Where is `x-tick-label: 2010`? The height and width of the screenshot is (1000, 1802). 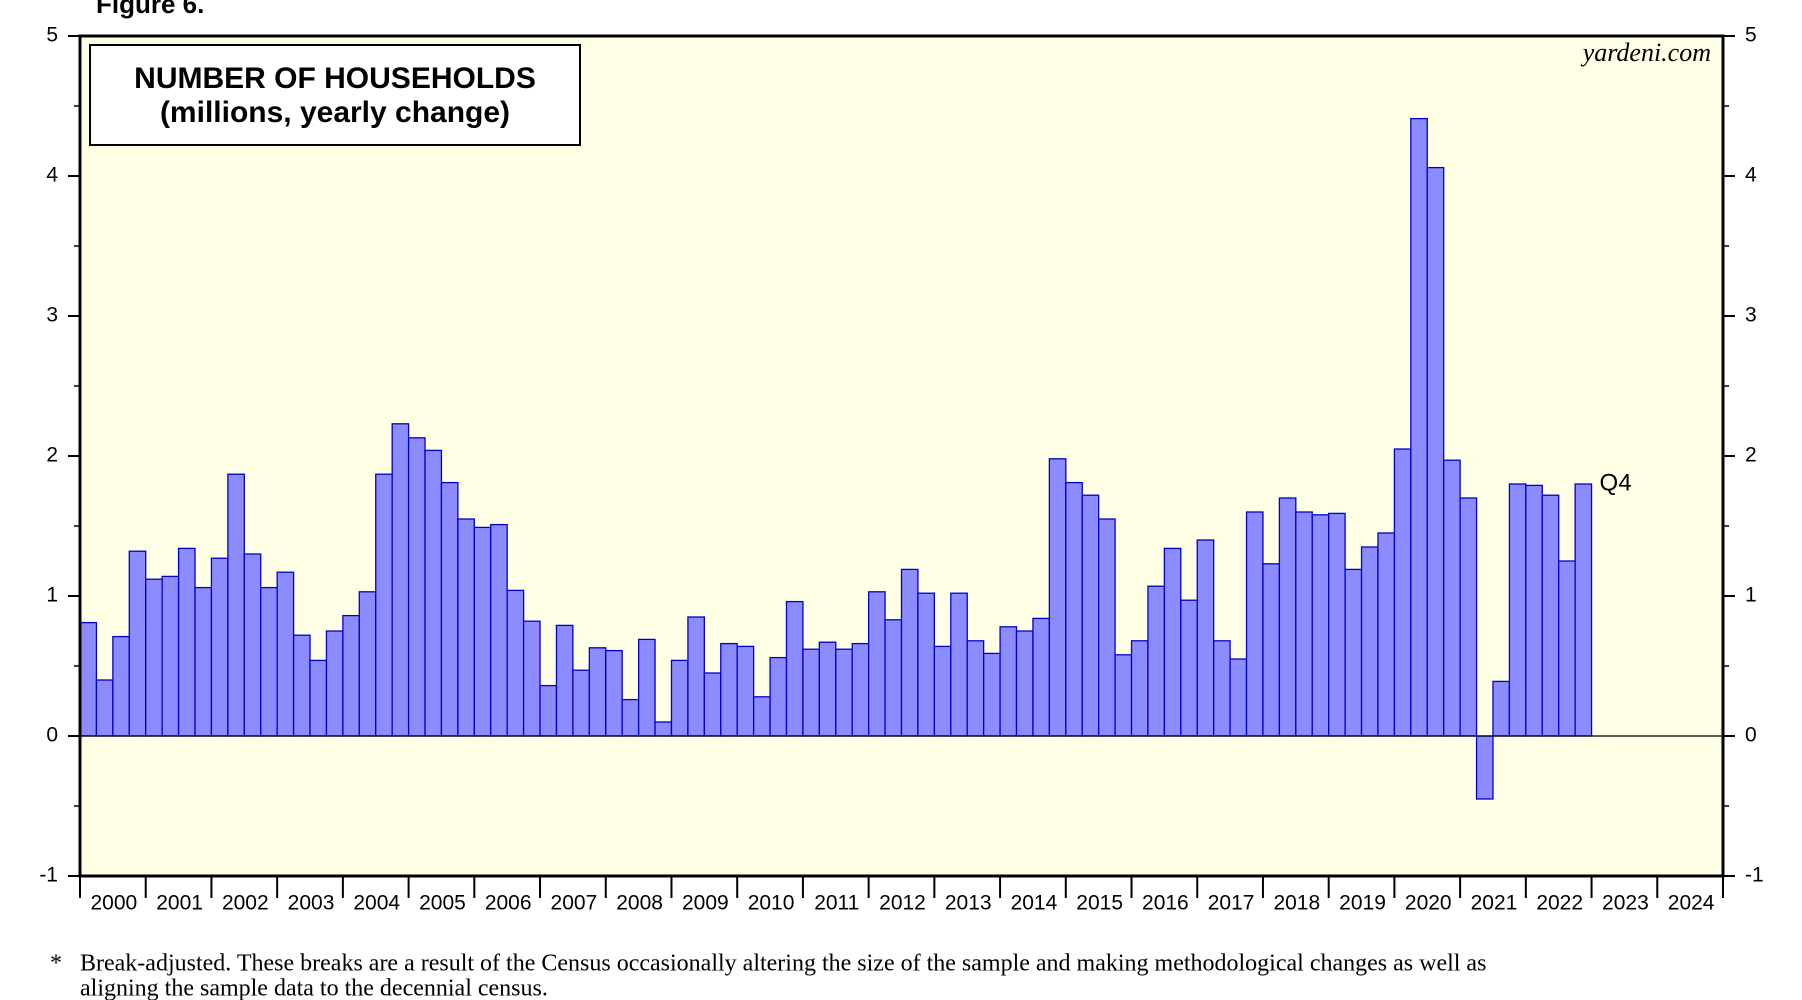 x-tick-label: 2010 is located at coordinates (771, 903).